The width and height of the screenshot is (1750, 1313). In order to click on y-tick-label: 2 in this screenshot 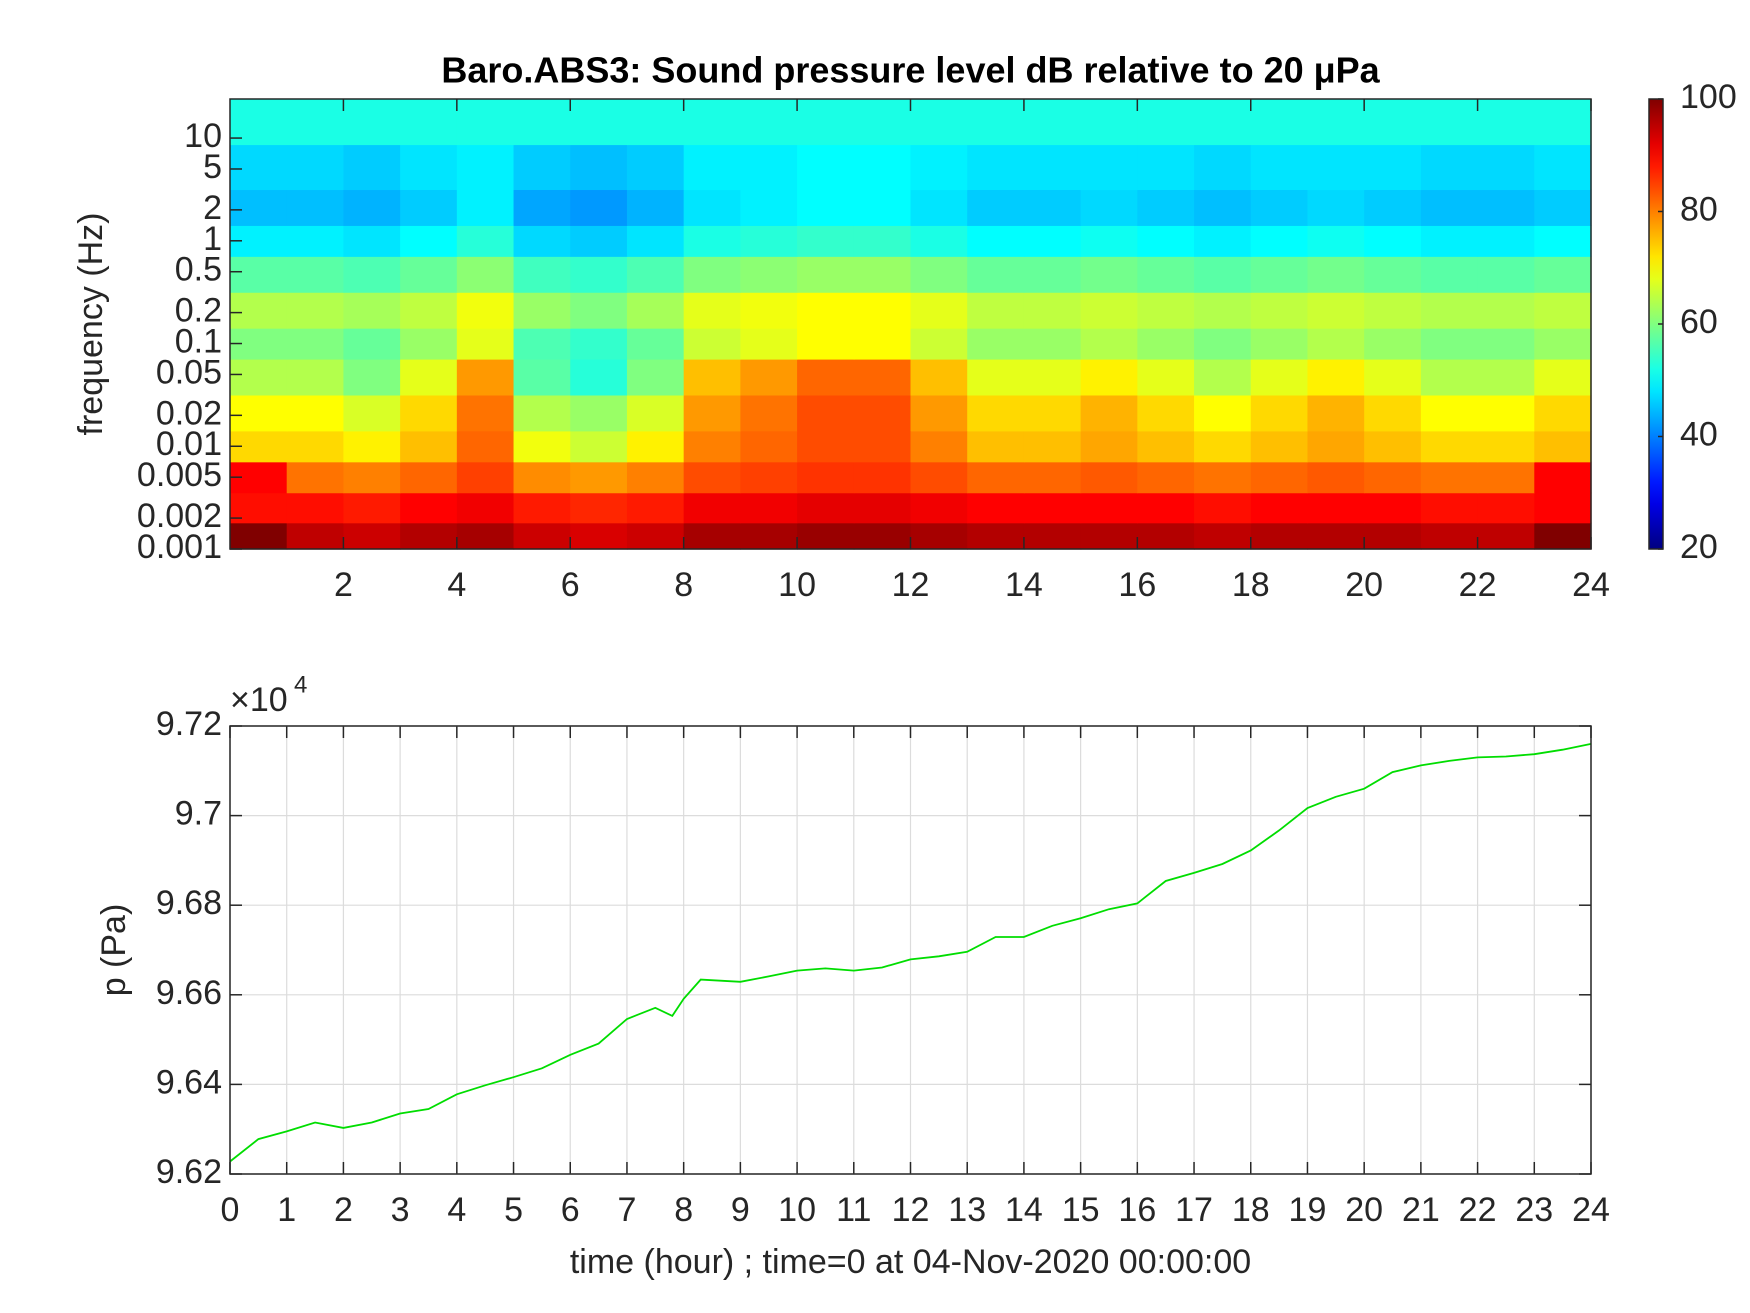, I will do `click(212, 208)`.